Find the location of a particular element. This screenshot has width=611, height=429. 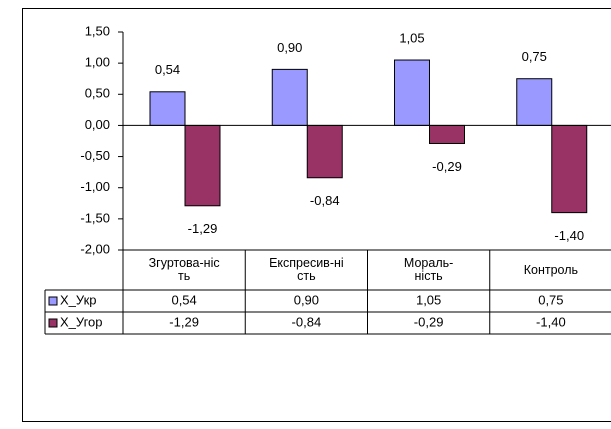

y-tick-label: 0,00 is located at coordinates (97, 124).